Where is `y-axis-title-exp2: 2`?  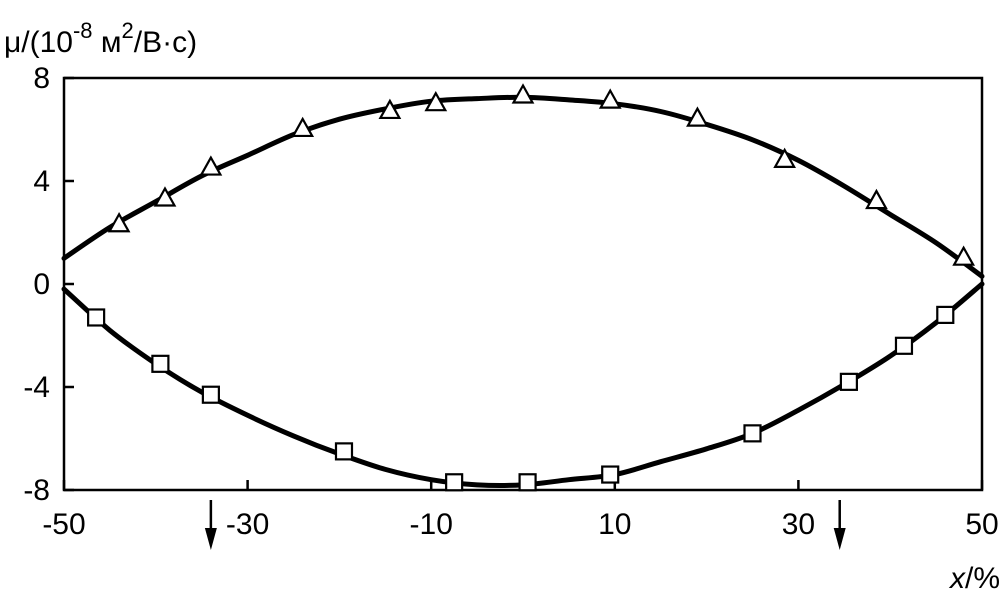
y-axis-title-exp2: 2 is located at coordinates (128, 30).